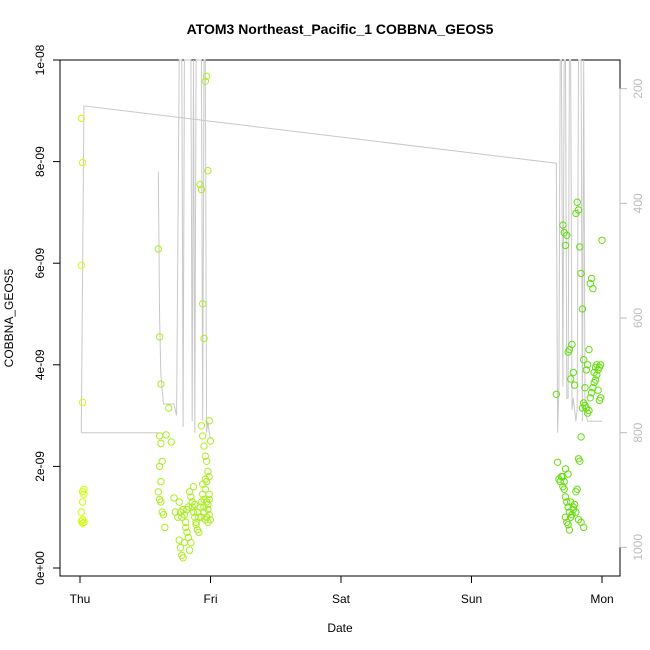 The height and width of the screenshot is (650, 650). I want to click on pressure-line, so click(184, 249).